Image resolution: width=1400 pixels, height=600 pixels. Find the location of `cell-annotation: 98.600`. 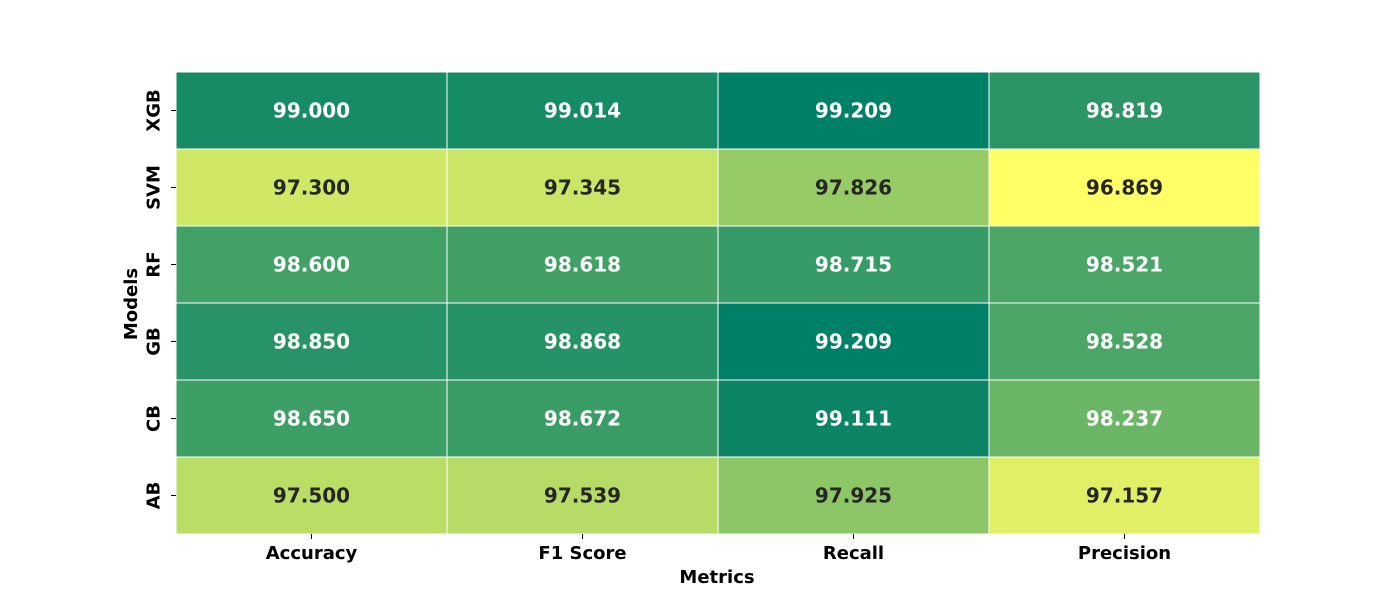

cell-annotation: 98.600 is located at coordinates (311, 265).